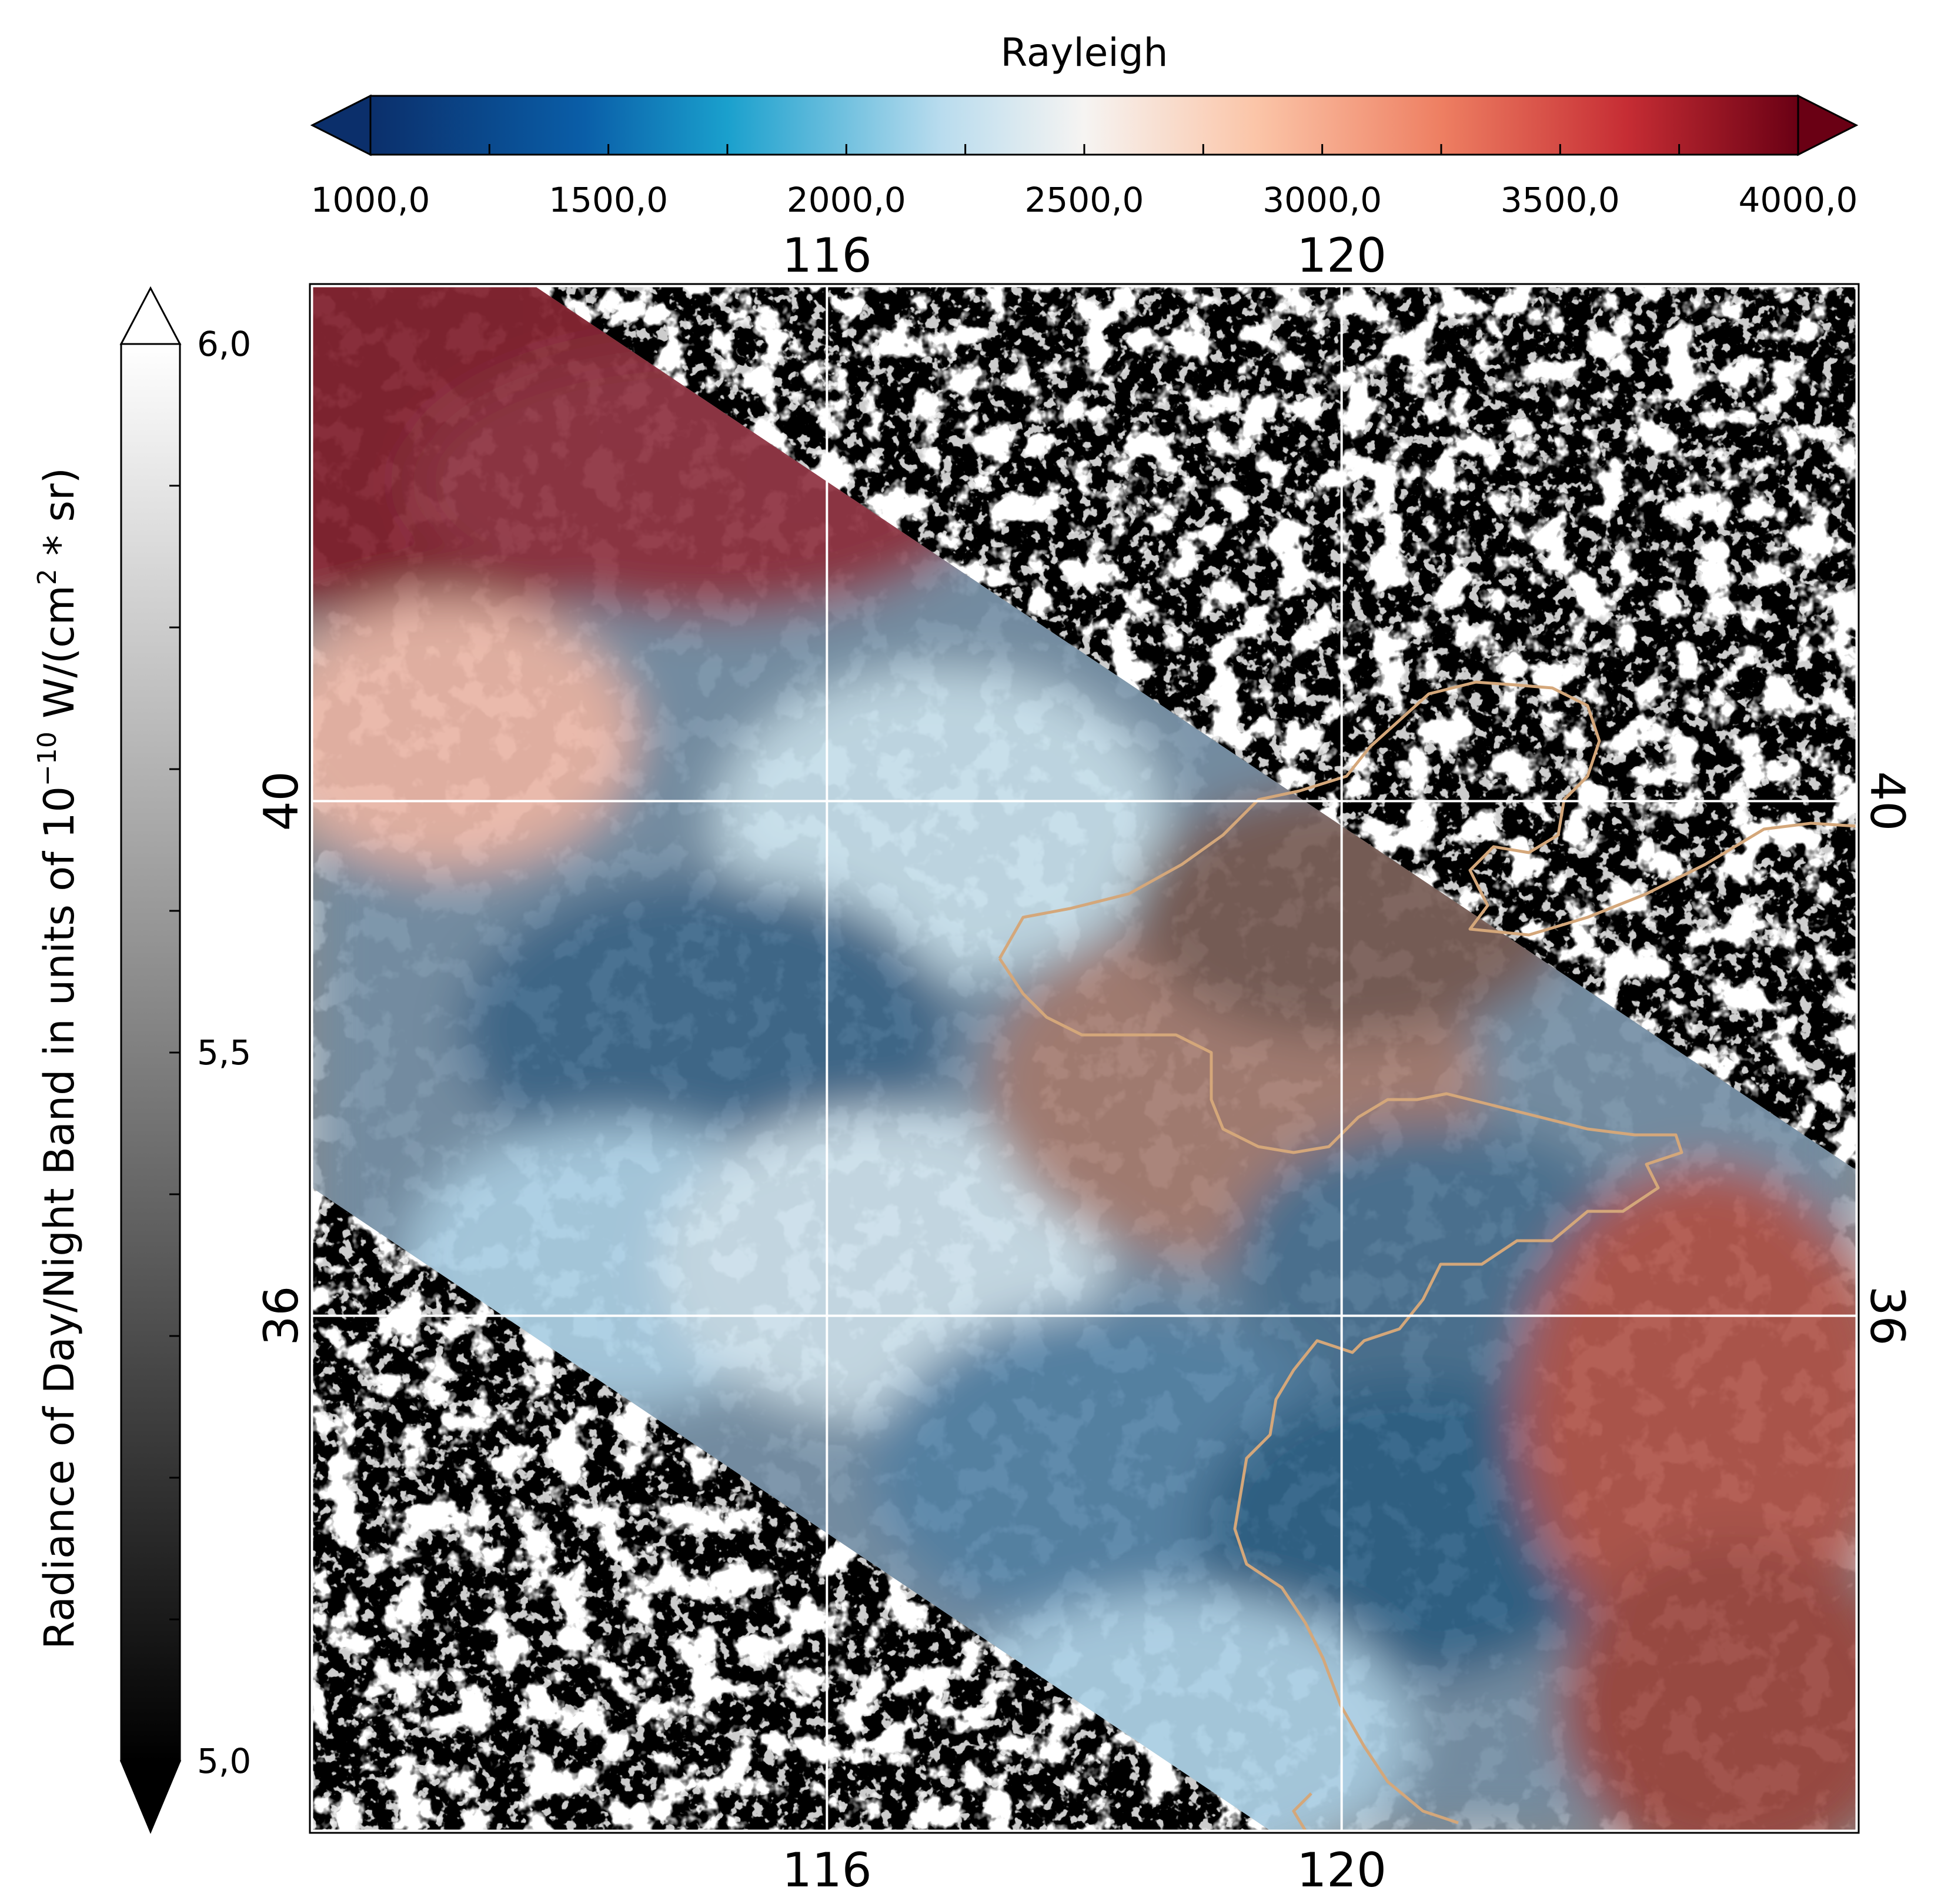 The image size is (1941, 1904). I want to click on top-colorbar-tick-label: 2500,0, so click(1084, 200).